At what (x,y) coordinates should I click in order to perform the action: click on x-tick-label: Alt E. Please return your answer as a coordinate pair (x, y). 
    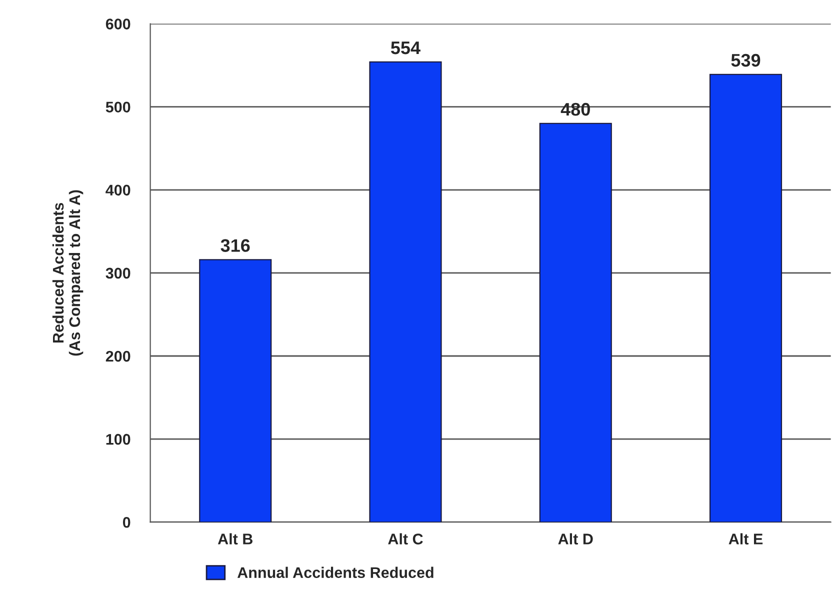
    Looking at the image, I should click on (745, 538).